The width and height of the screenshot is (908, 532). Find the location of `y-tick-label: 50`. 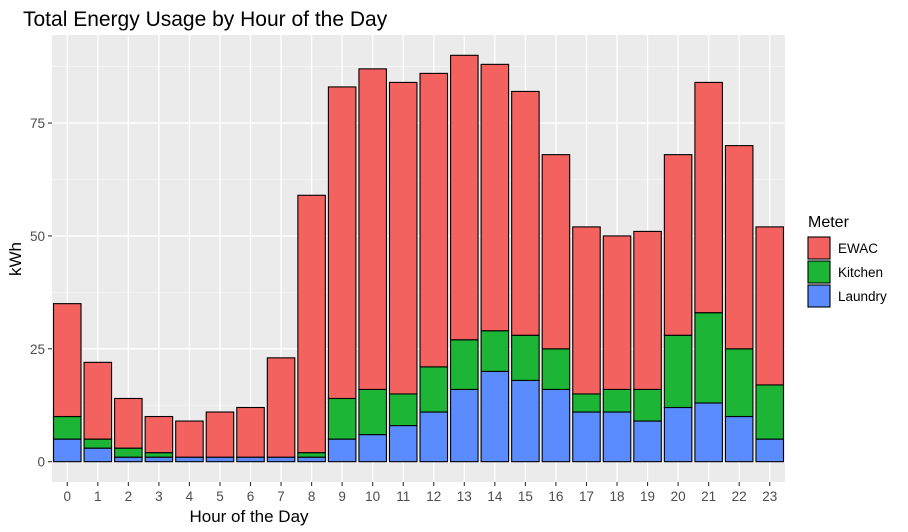

y-tick-label: 50 is located at coordinates (37, 236).